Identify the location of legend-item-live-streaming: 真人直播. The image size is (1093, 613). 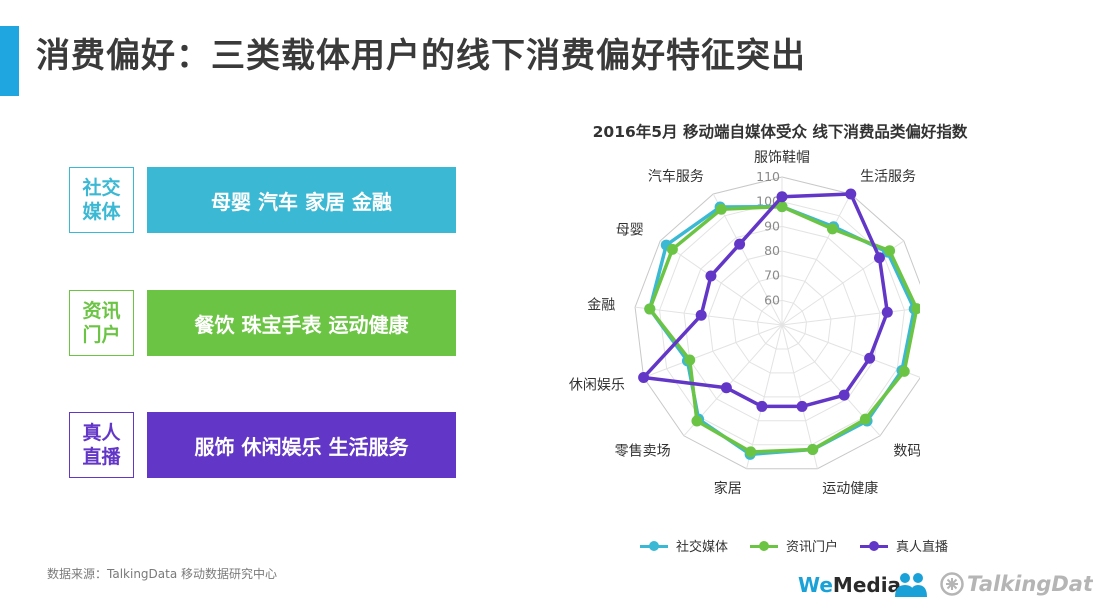
(904, 545).